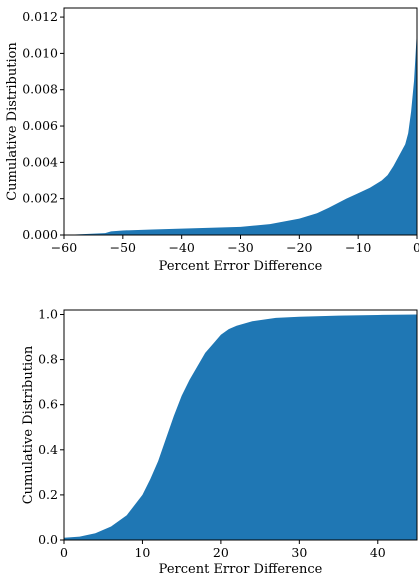 The width and height of the screenshot is (419, 576). Describe the element at coordinates (40, 198) in the screenshot. I see `y-tick-label: 0.002` at that location.